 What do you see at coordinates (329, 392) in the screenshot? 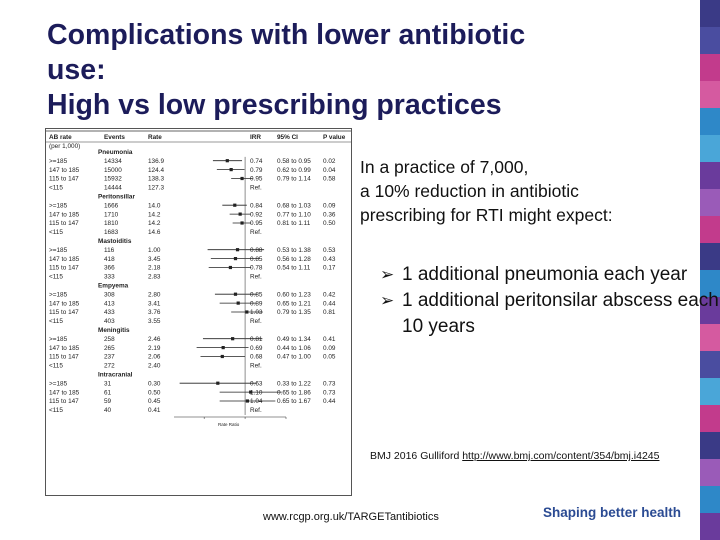
I see `p-value-cell: 0.73` at bounding box center [329, 392].